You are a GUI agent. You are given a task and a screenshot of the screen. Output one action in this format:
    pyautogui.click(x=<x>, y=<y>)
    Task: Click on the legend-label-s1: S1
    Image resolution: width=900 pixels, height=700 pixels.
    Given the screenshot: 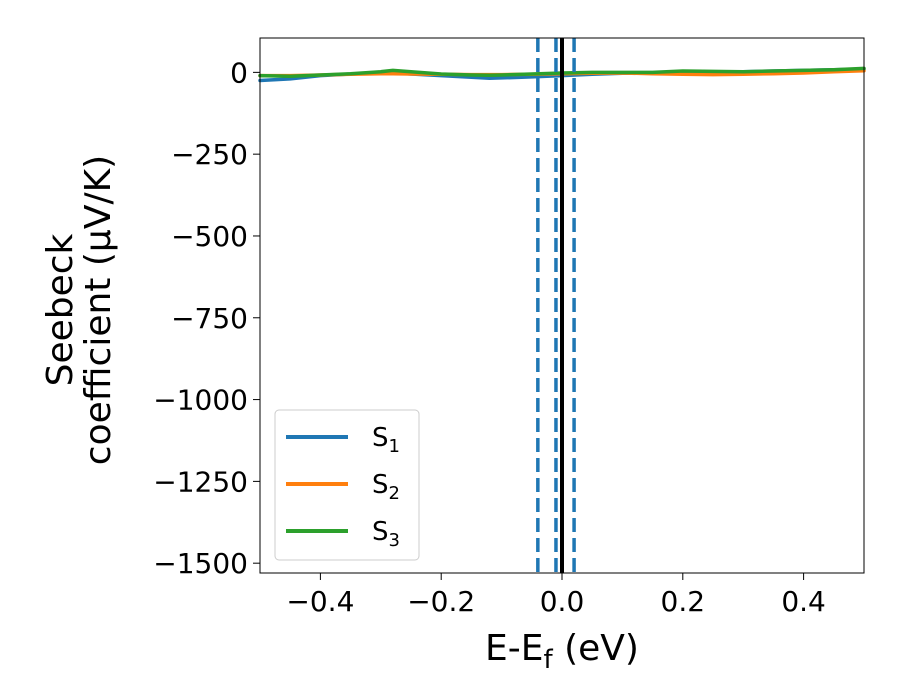 What is the action you would take?
    pyautogui.click(x=386, y=440)
    